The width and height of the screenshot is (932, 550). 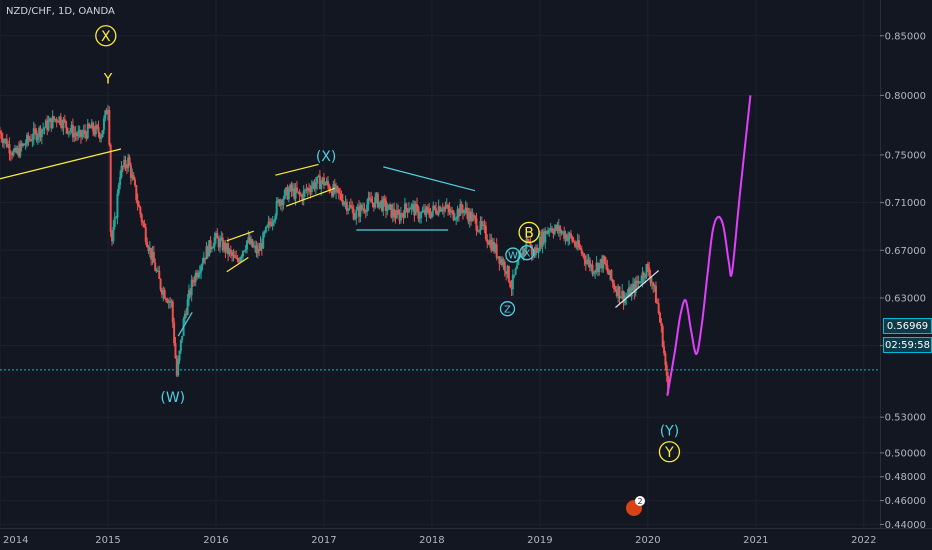 I want to click on x-tick-label: 2015, so click(x=107, y=540).